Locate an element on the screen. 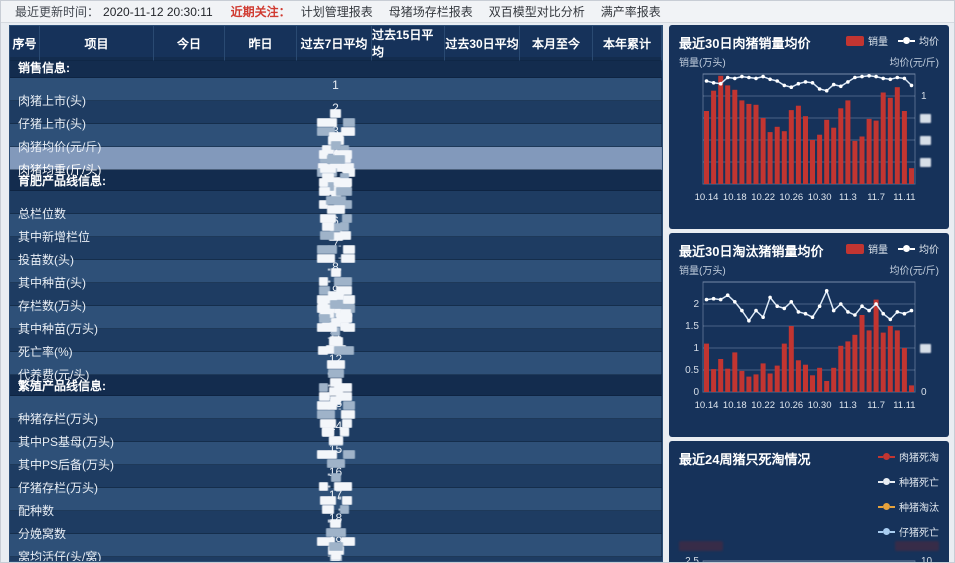  link-model-compare: 双百模型对比分析 is located at coordinates (536, 12).